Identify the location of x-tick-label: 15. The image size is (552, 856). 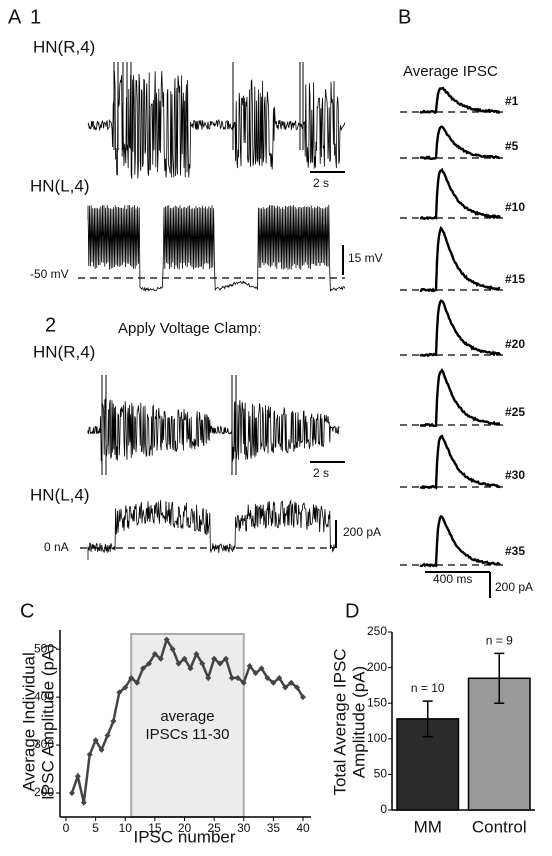
(155, 828).